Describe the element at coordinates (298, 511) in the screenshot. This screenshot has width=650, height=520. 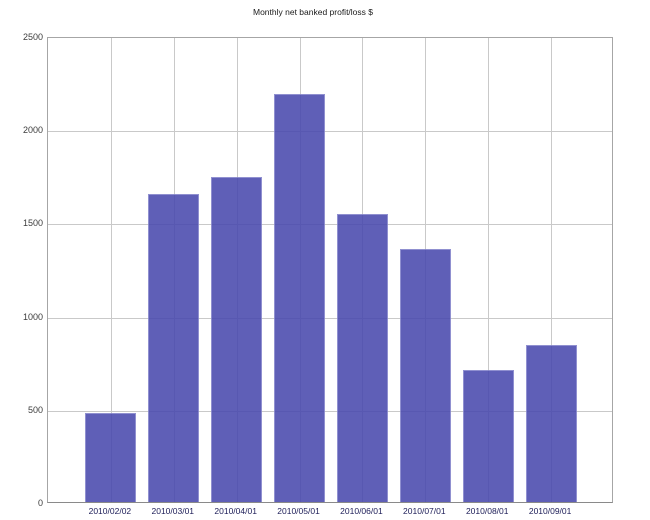
I see `x-axis-tick-label: 2010/05/01` at that location.